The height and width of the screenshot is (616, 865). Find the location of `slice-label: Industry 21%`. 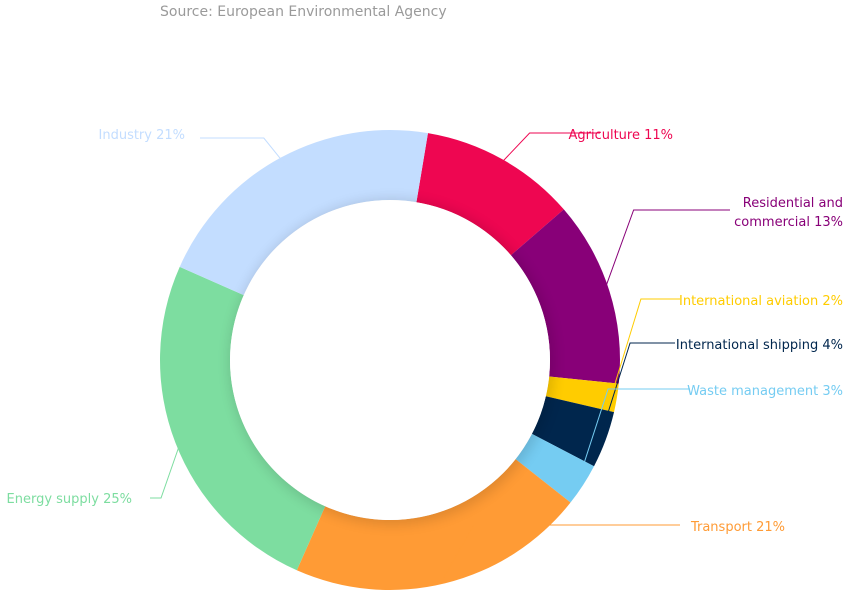

slice-label: Industry 21% is located at coordinates (142, 135).